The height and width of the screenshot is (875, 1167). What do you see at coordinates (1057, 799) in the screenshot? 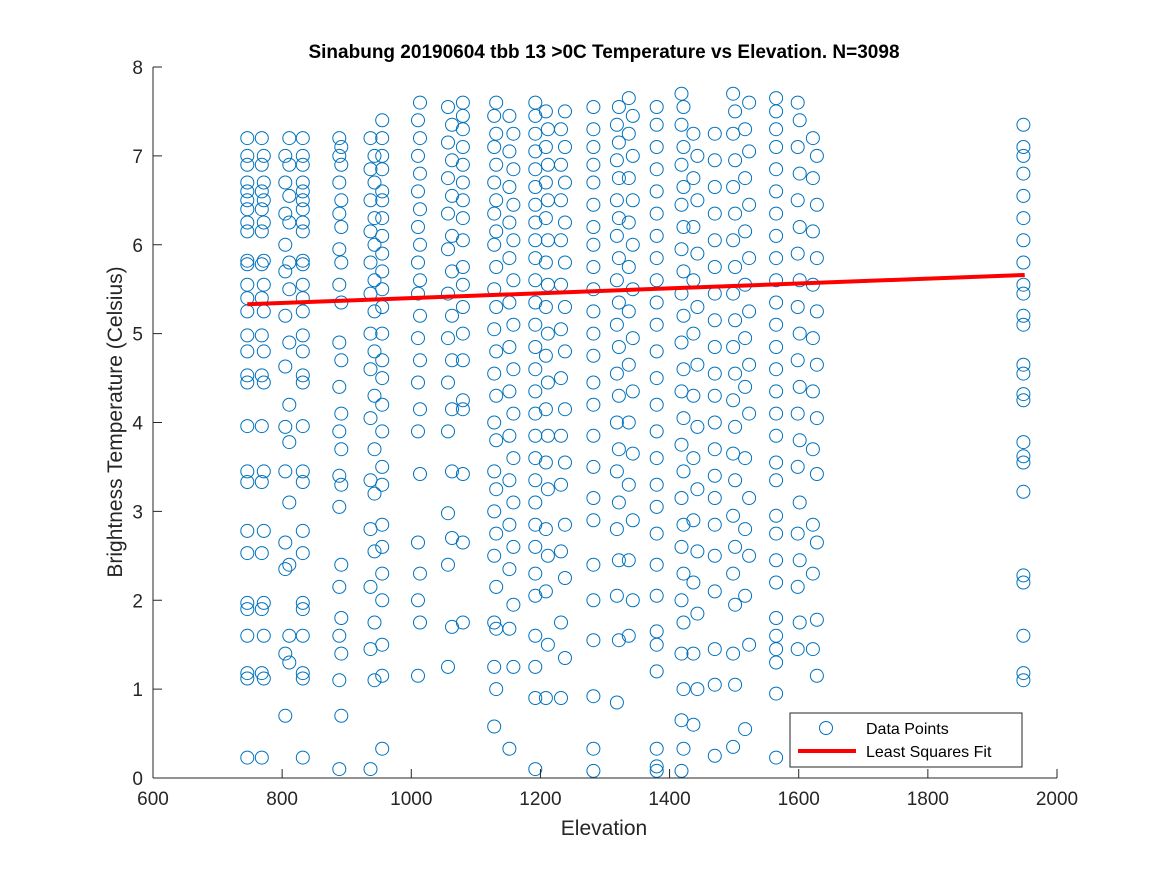
I see `x-tick-label: 2000` at bounding box center [1057, 799].